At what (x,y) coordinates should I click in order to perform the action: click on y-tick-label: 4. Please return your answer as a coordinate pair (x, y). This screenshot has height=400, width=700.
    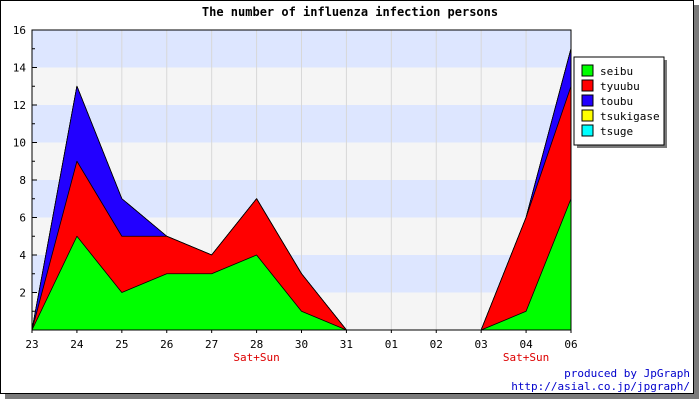
    Looking at the image, I should click on (22, 255).